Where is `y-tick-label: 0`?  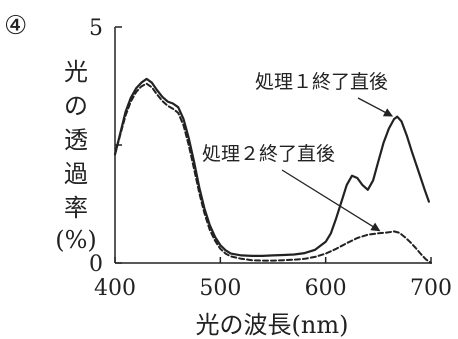
y-tick-label: 0 is located at coordinates (96, 264).